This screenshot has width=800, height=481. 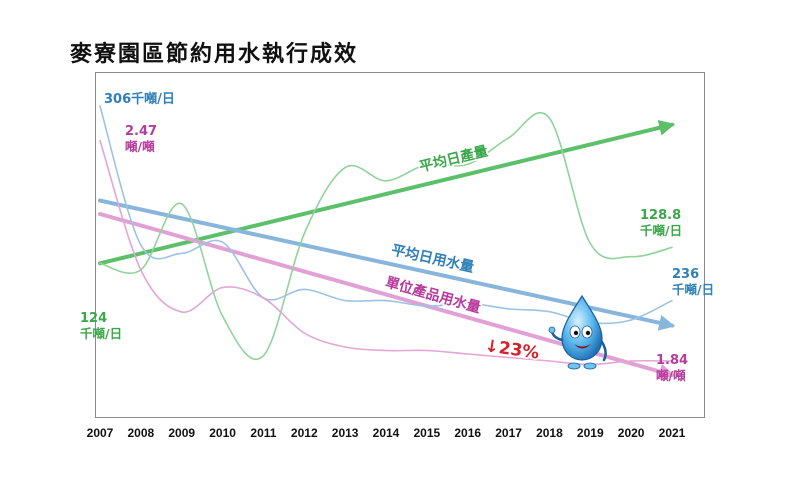 What do you see at coordinates (141, 433) in the screenshot?
I see `x-tick-label: 2008` at bounding box center [141, 433].